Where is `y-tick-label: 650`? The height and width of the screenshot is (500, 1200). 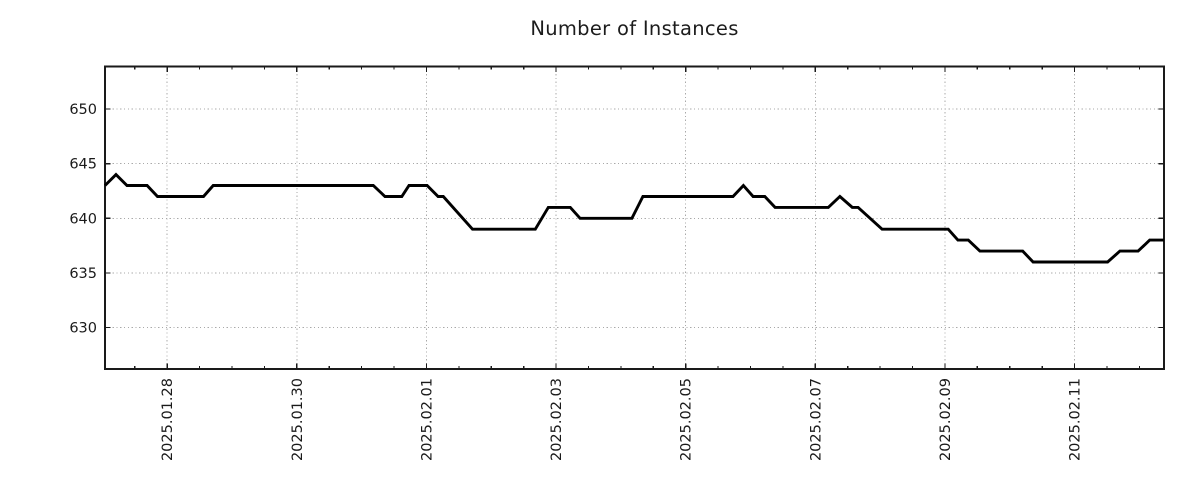
y-tick-label: 650 is located at coordinates (83, 110).